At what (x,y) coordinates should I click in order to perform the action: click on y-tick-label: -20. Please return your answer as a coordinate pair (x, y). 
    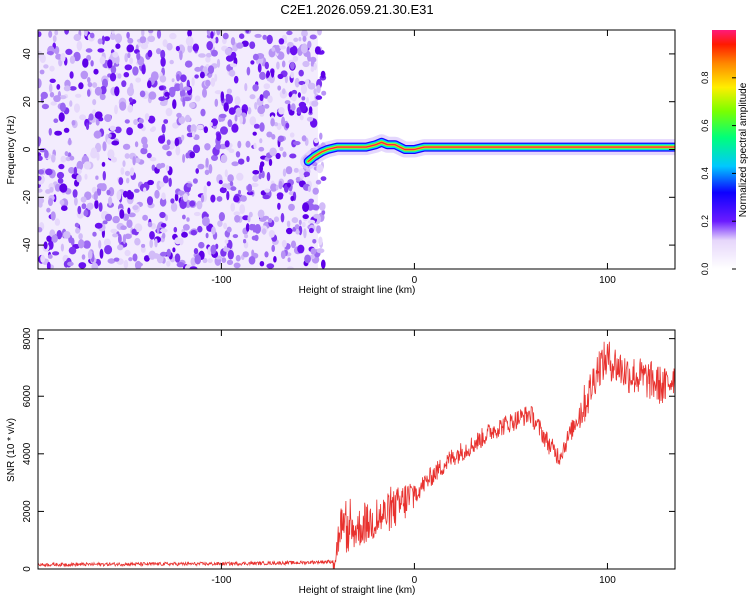
    Looking at the image, I should click on (27, 197).